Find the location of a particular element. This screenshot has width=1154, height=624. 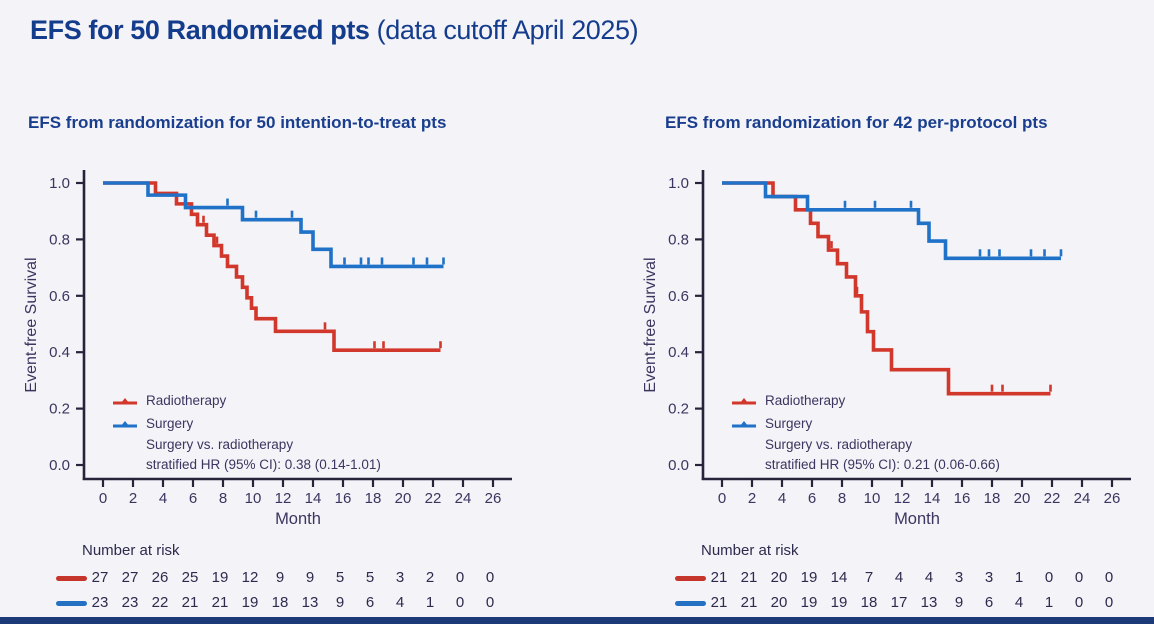

page-title-cutoff: (data cutoff April 2025) is located at coordinates (507, 30).